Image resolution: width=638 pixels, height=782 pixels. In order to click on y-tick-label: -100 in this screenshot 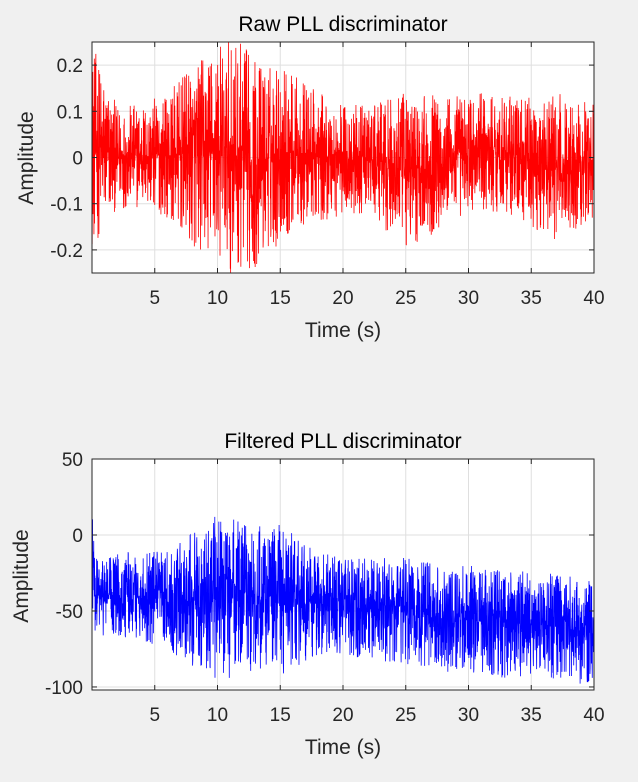, I will do `click(64, 688)`.